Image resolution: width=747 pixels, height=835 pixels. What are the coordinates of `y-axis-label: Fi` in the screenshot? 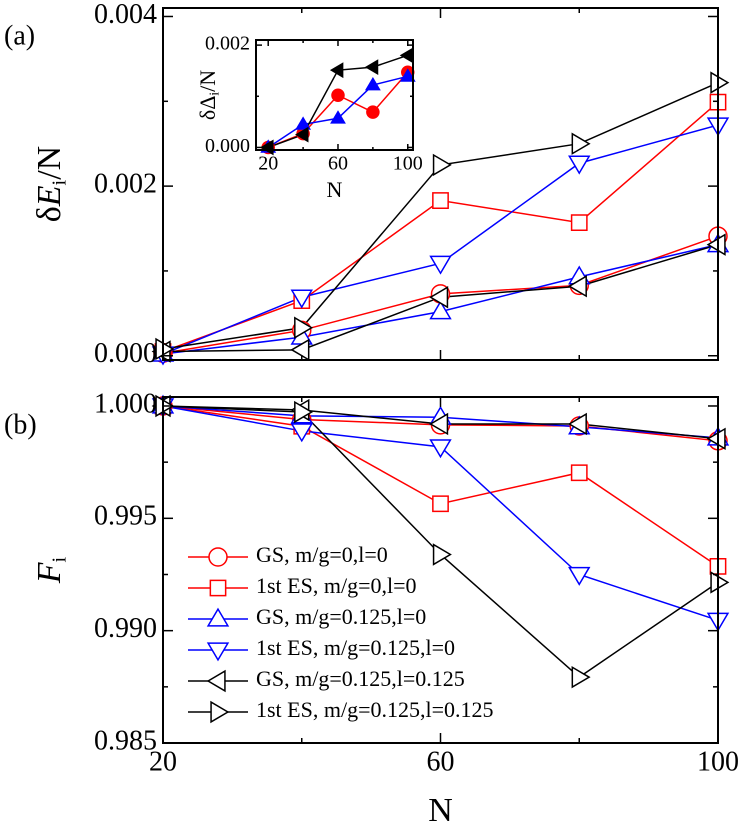 It's located at (50, 570).